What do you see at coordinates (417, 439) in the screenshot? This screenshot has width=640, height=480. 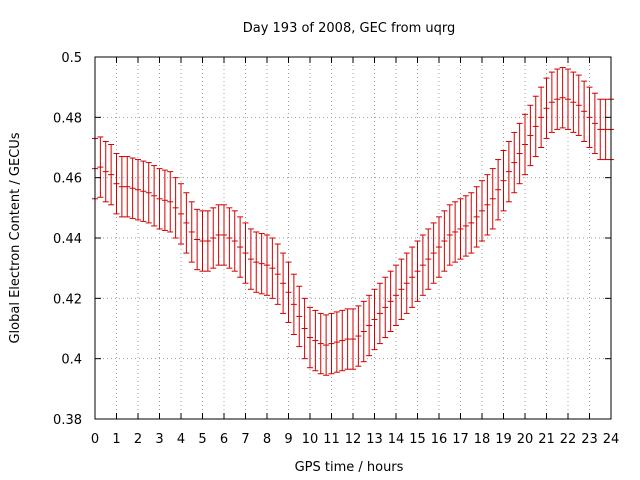 I see `x-tick-label: 15` at bounding box center [417, 439].